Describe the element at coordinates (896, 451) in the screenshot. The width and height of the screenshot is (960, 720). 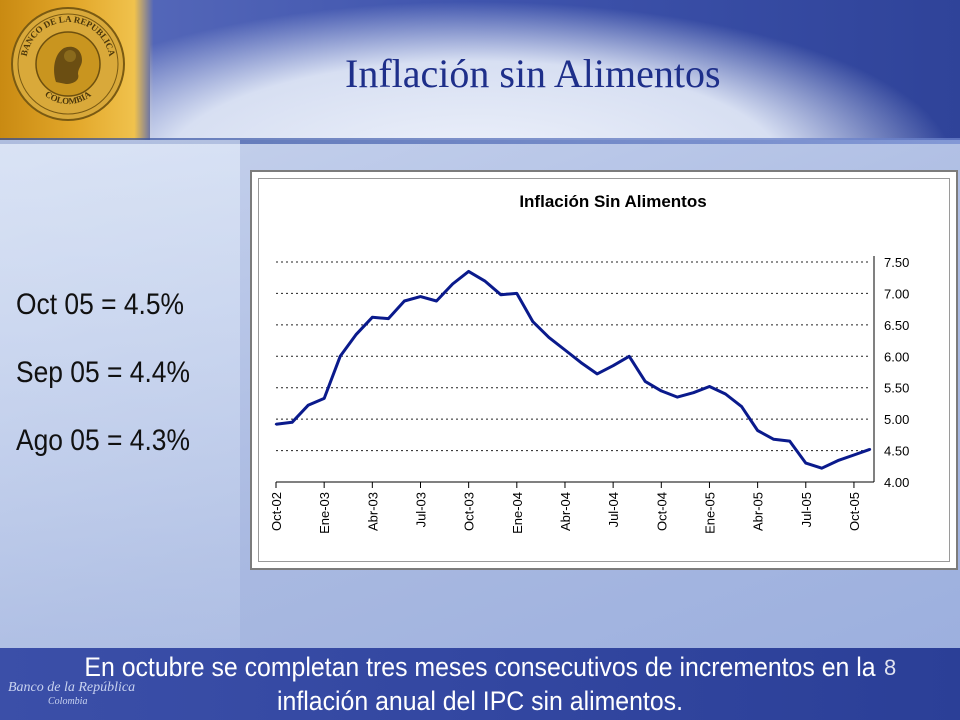
I see `y-tick-label: 4.50` at that location.